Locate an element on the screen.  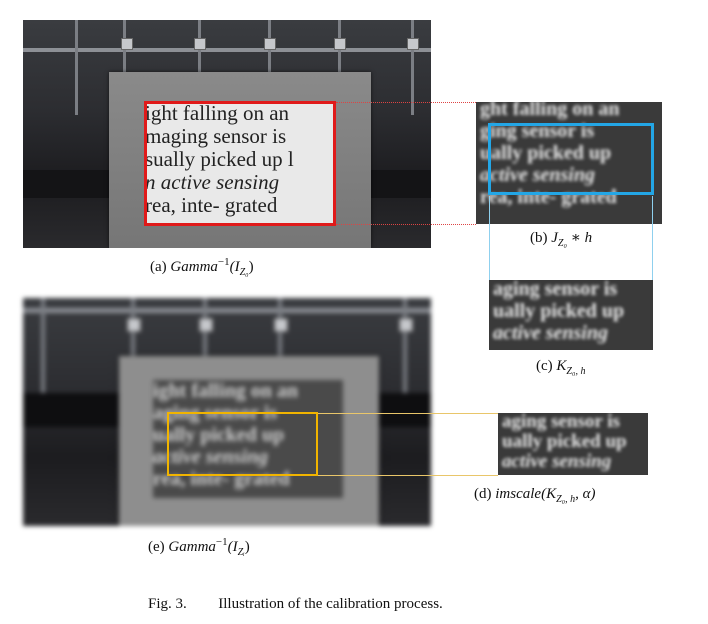
figure-label: Fig. 3. is located at coordinates (167, 604).